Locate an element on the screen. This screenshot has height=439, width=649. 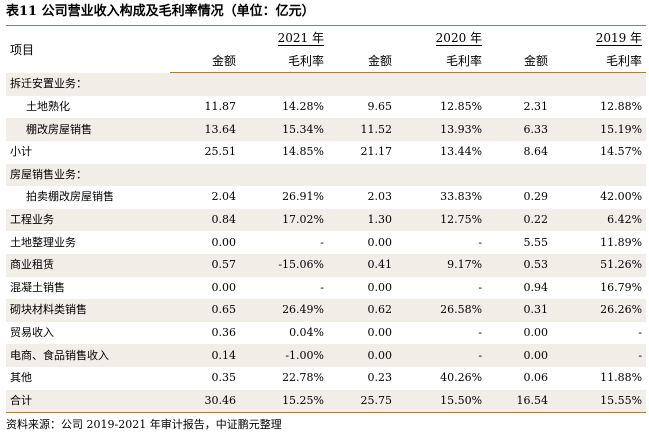
header-year-2020: 2020 年 is located at coordinates (459, 39).